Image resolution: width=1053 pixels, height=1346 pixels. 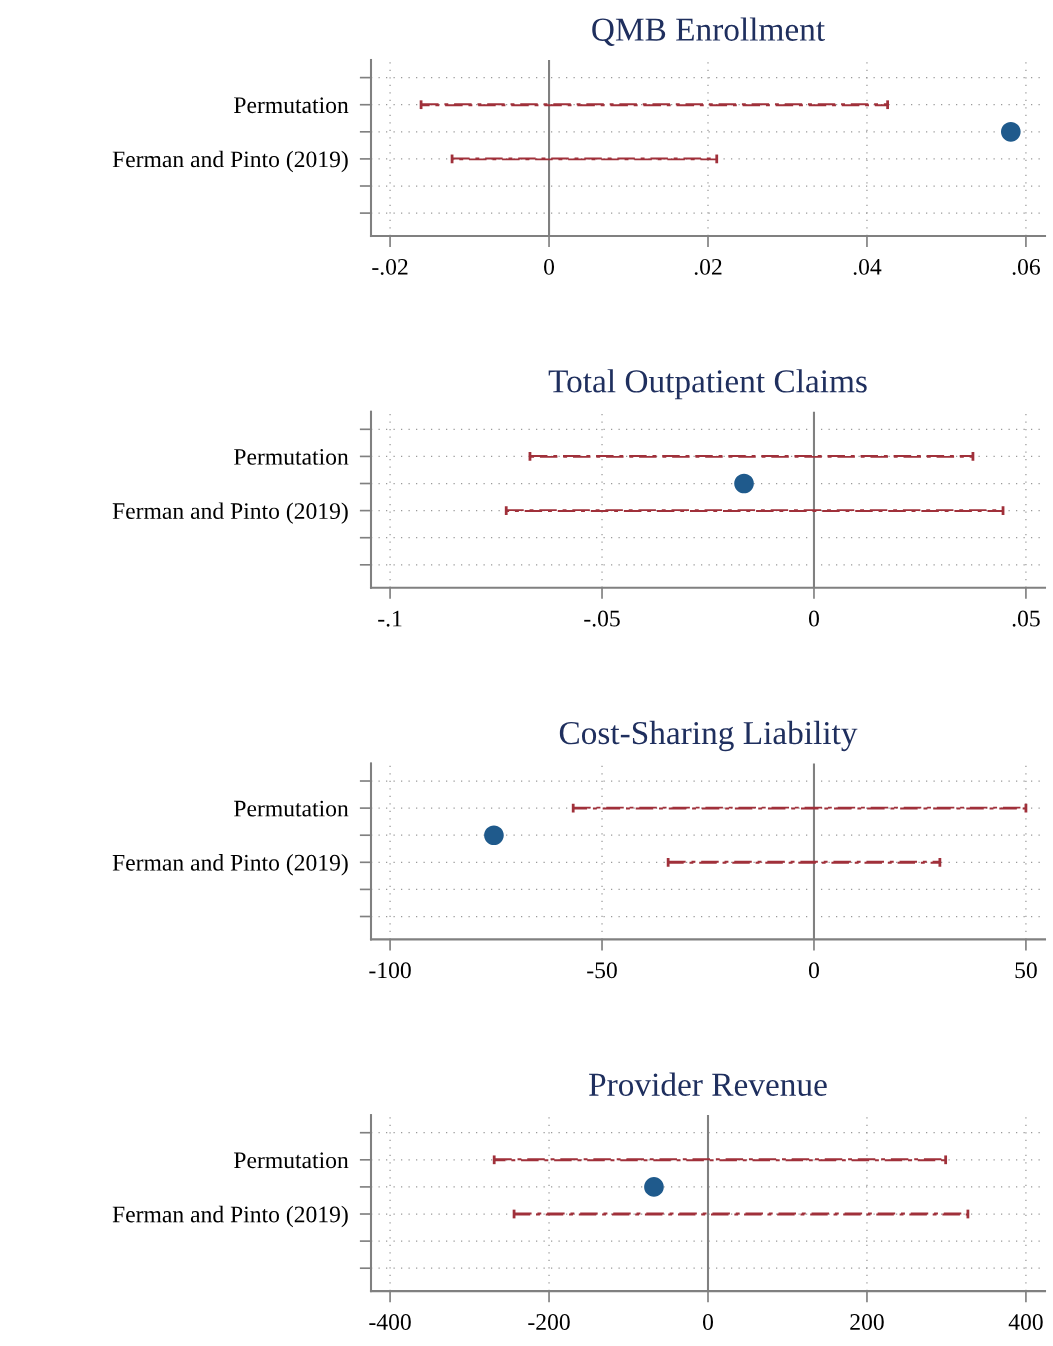 I want to click on x-tick-label: .05, so click(x=1026, y=618).